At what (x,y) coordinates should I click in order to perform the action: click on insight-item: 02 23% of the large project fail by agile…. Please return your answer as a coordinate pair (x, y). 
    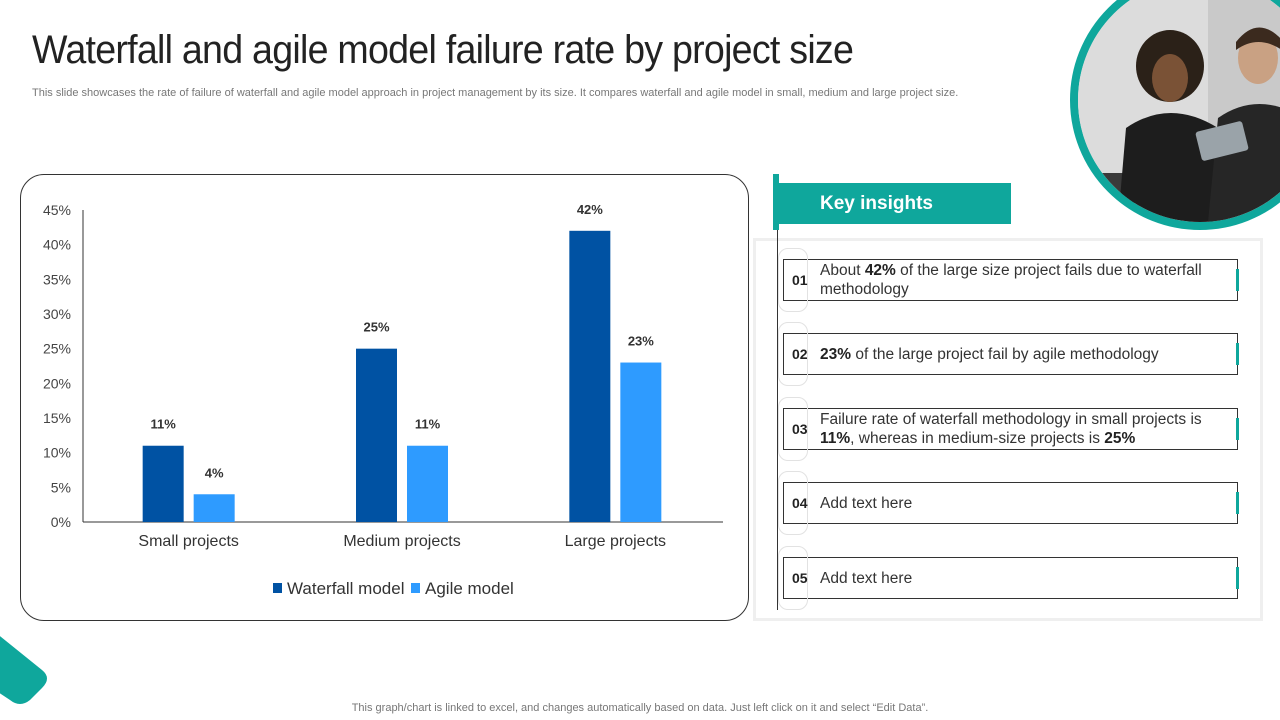
    Looking at the image, I should click on (1008, 354).